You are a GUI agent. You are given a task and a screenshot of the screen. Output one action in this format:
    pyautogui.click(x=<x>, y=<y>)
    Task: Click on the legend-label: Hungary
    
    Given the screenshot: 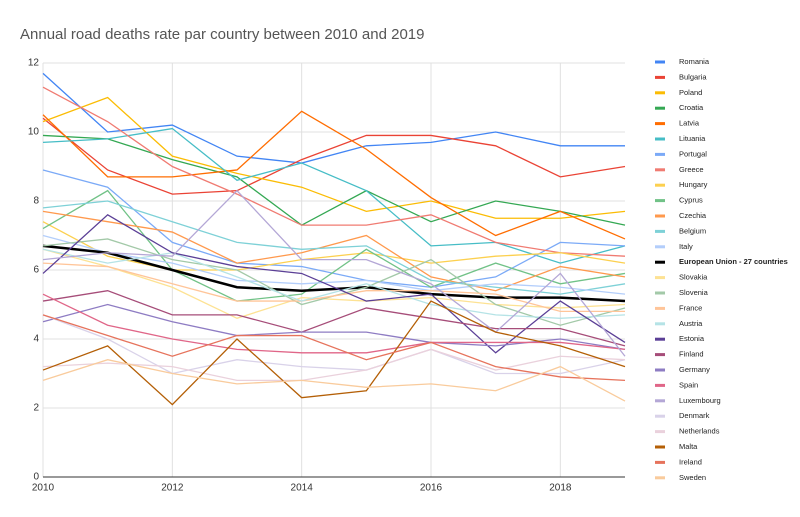 What is the action you would take?
    pyautogui.click(x=693, y=184)
    